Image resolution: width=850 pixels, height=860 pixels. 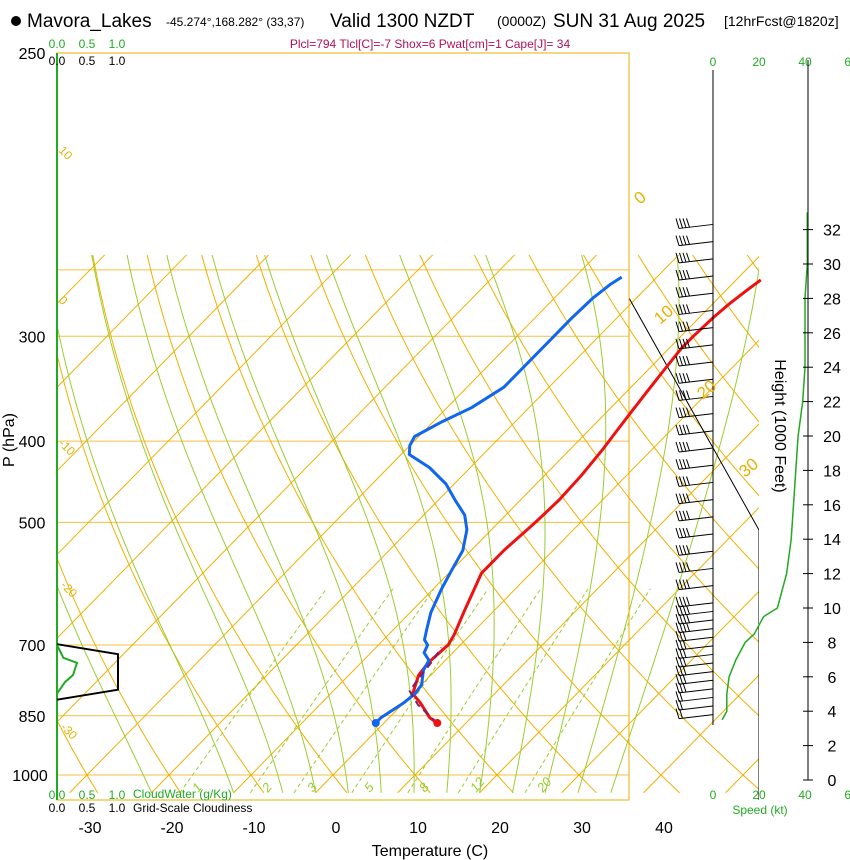 I want to click on cloud-panel: 0.0 0.5 1.0 0.0 0.5 1.0 0.0 0.5 1.0 0.0 0.5 1.0, so click(x=87, y=426).